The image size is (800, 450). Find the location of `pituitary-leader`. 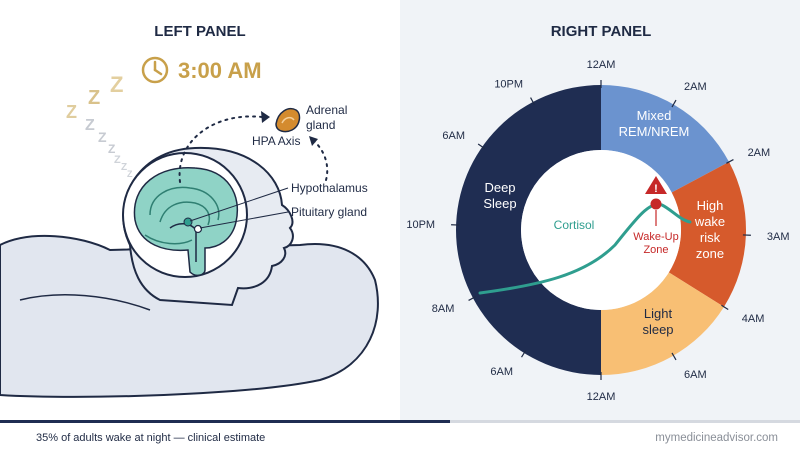

pituitary-leader is located at coordinates (244, 220).